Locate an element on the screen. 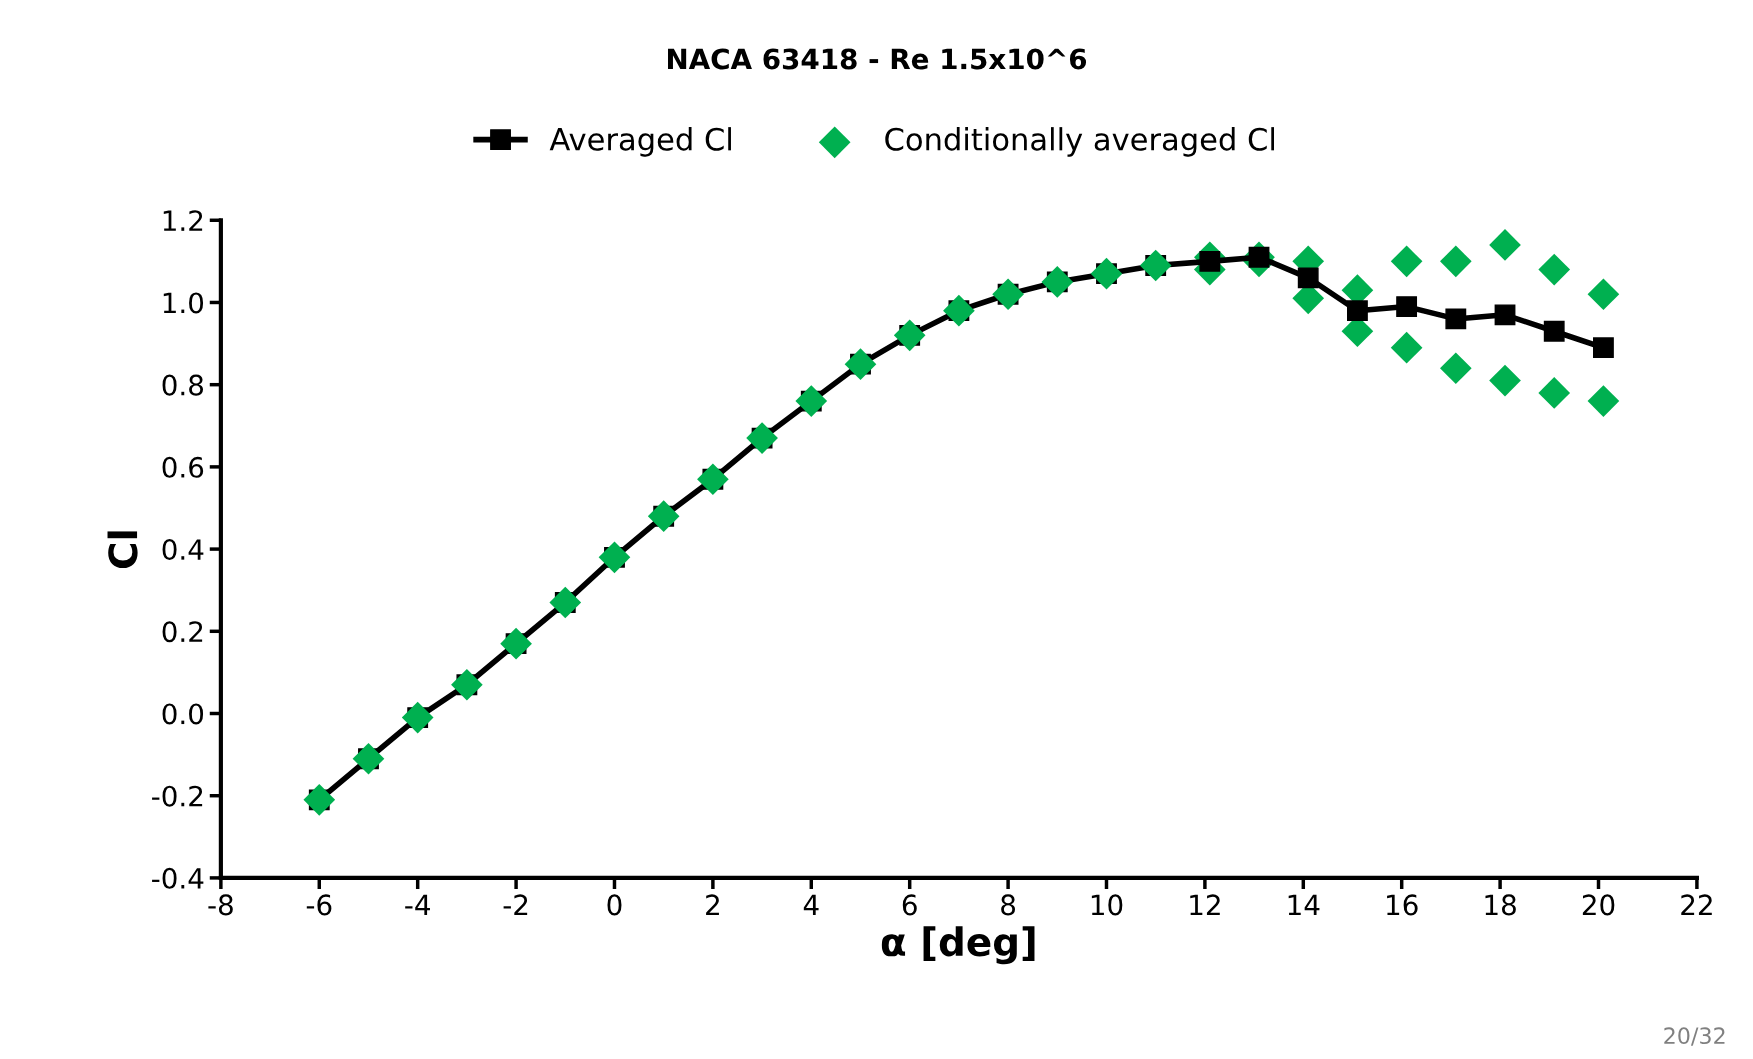  x-tick-label: -6 is located at coordinates (319, 905).